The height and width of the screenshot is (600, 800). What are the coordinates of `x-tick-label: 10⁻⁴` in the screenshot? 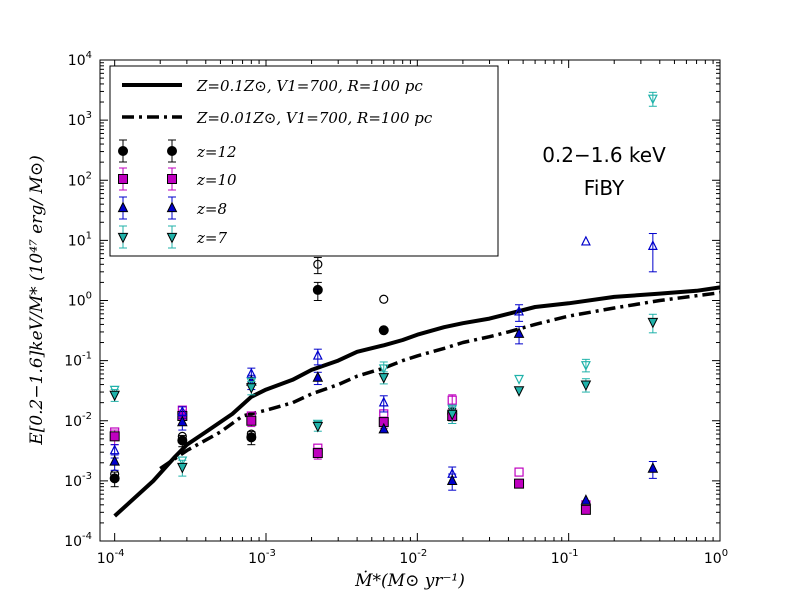 It's located at (111, 557).